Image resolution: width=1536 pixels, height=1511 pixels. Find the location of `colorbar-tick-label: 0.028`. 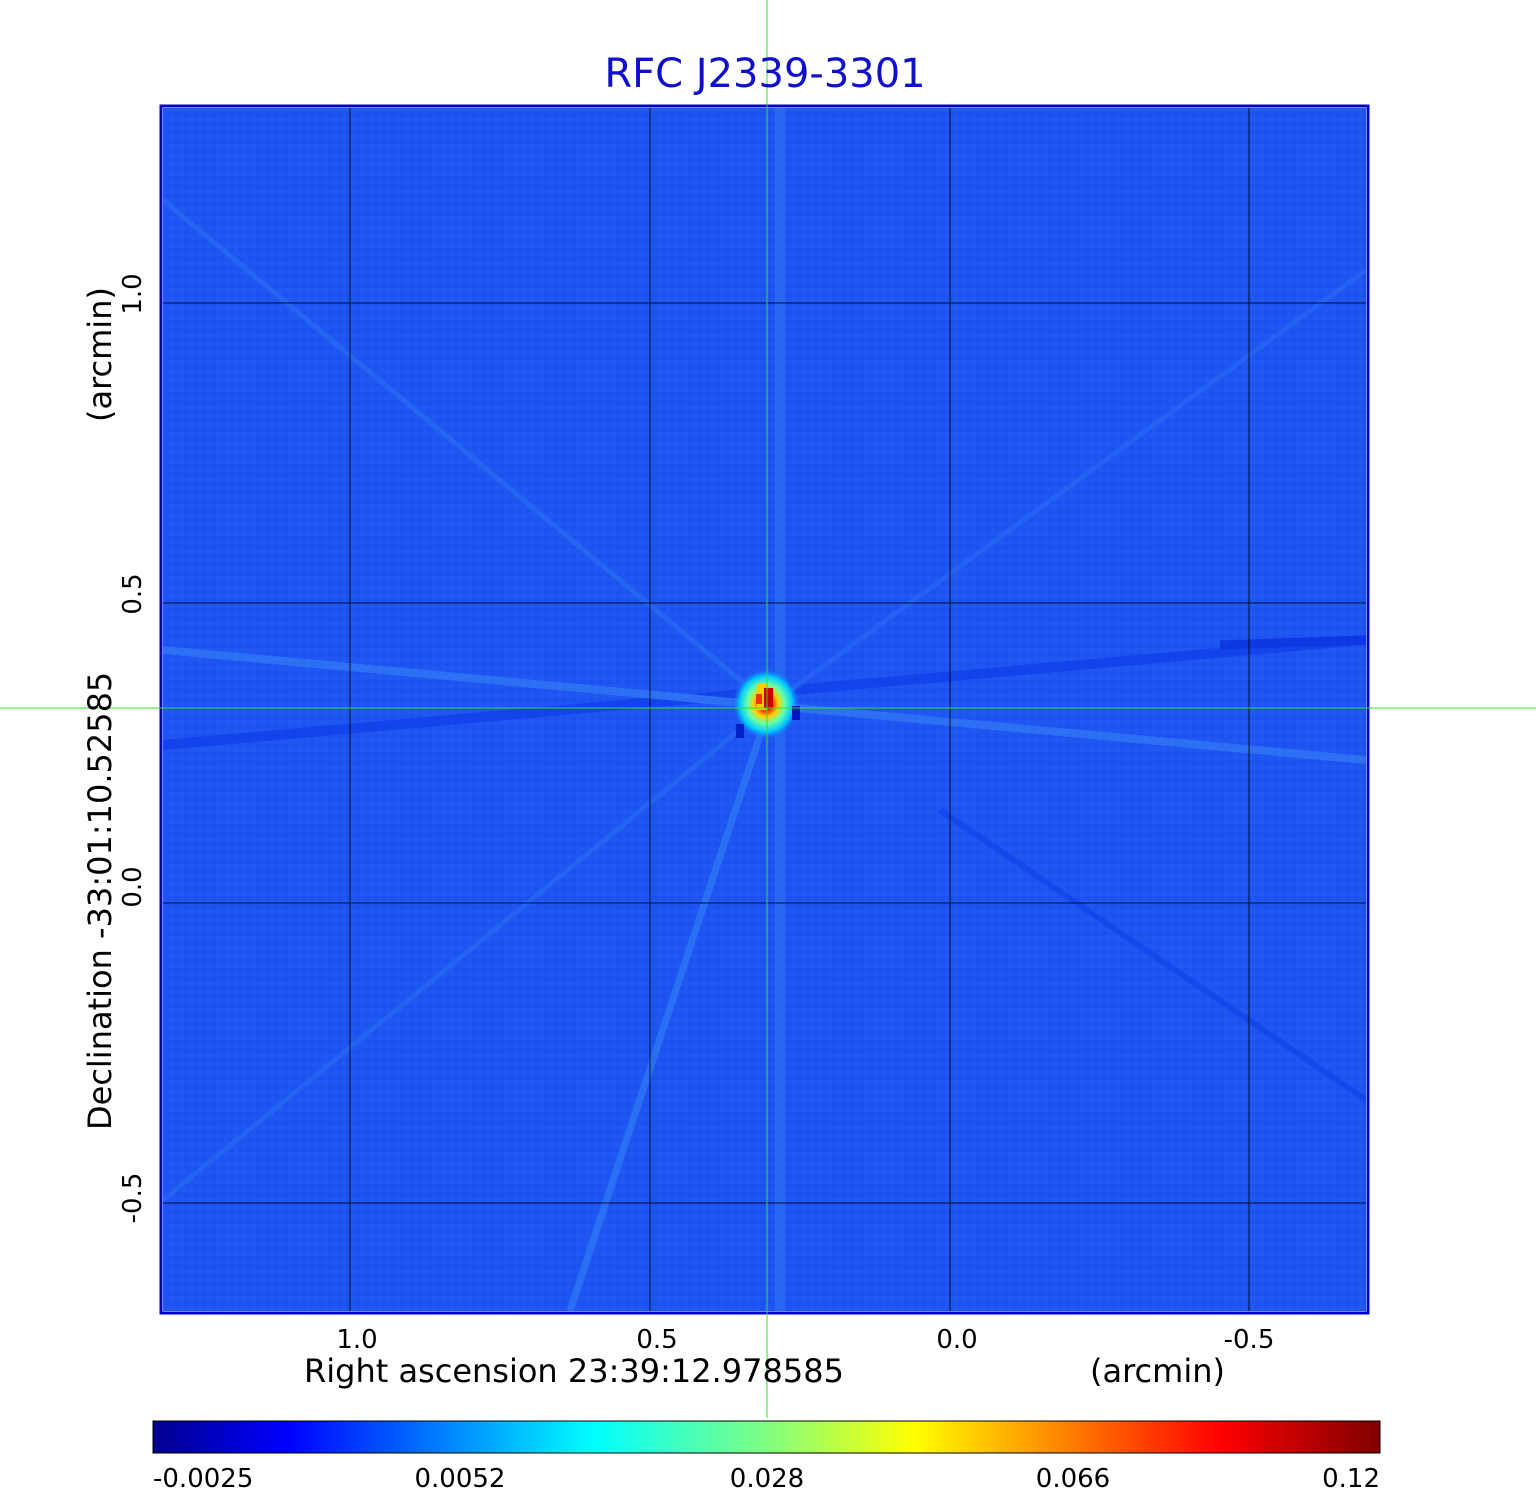

colorbar-tick-label: 0.028 is located at coordinates (767, 1479).